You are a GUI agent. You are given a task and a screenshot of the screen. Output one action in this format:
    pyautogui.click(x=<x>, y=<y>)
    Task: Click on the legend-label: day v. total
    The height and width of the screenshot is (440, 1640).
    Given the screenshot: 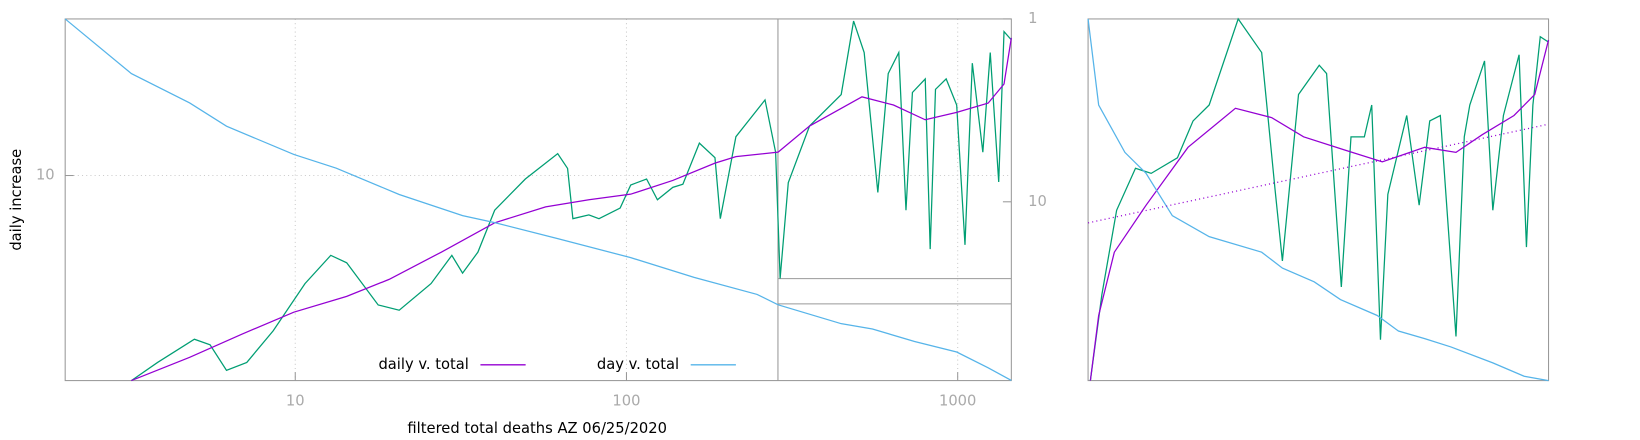 What is the action you would take?
    pyautogui.click(x=638, y=364)
    